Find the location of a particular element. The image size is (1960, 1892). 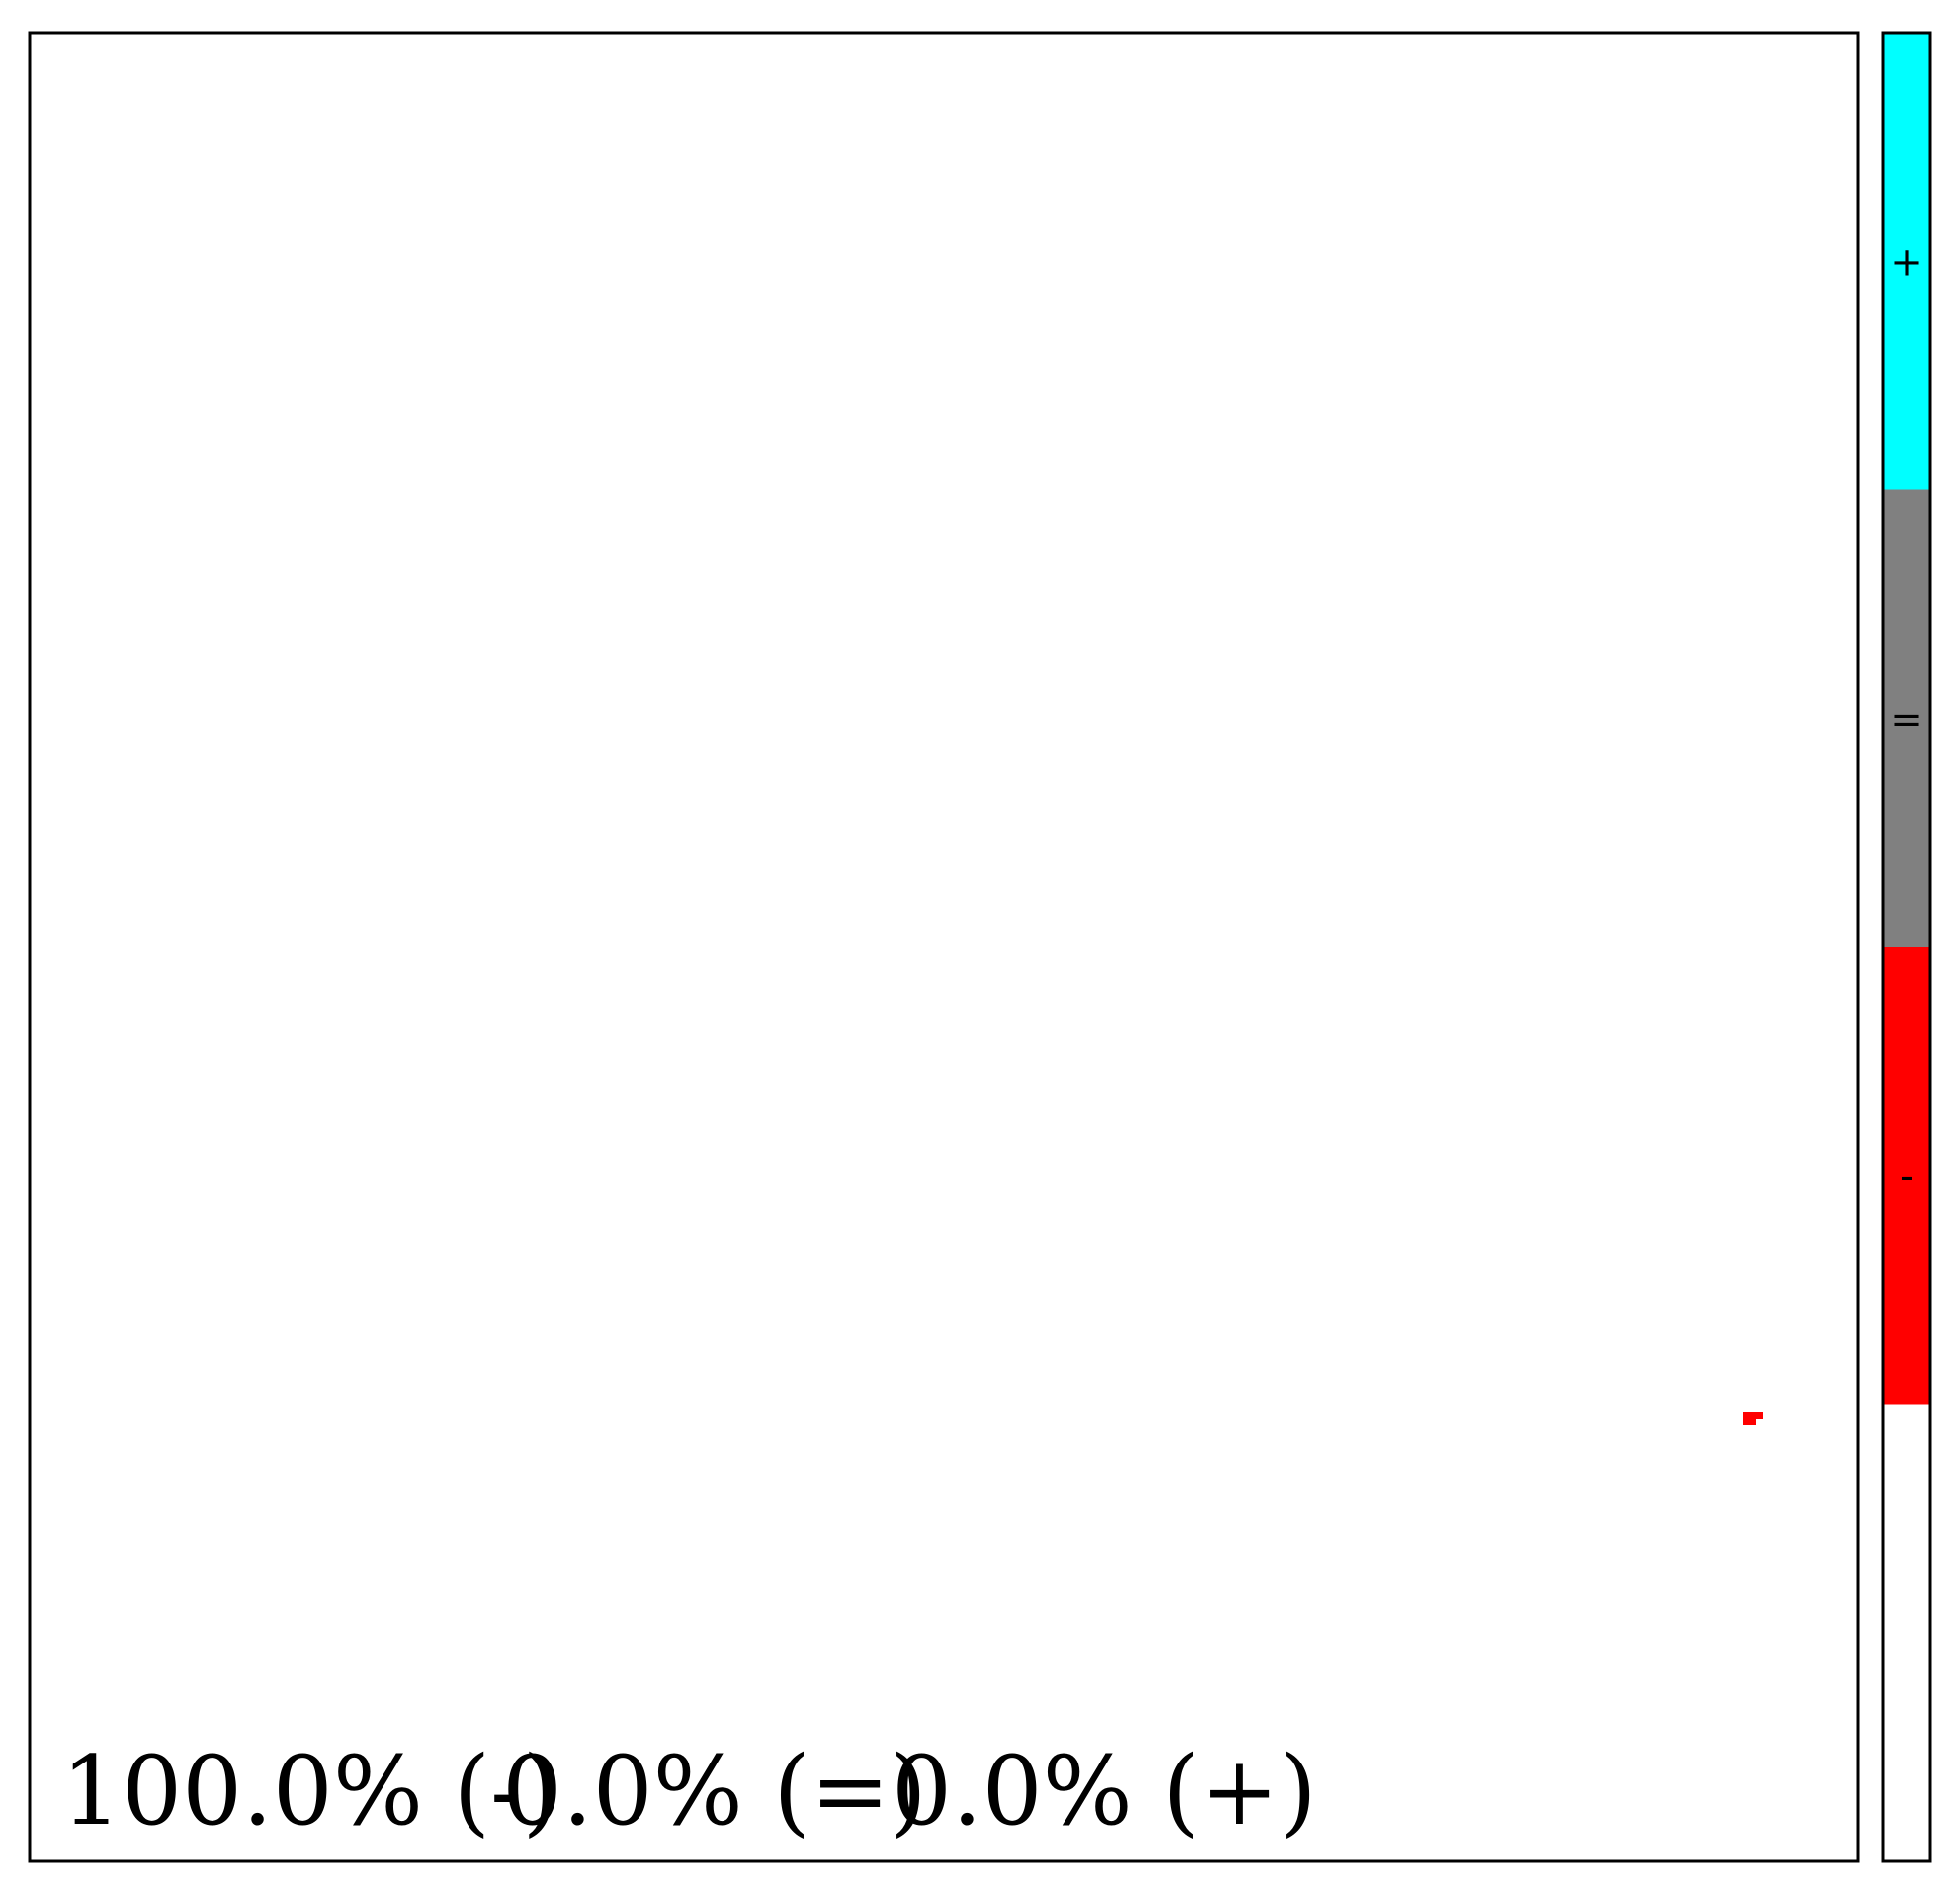

legend-label: + is located at coordinates (1906, 262).